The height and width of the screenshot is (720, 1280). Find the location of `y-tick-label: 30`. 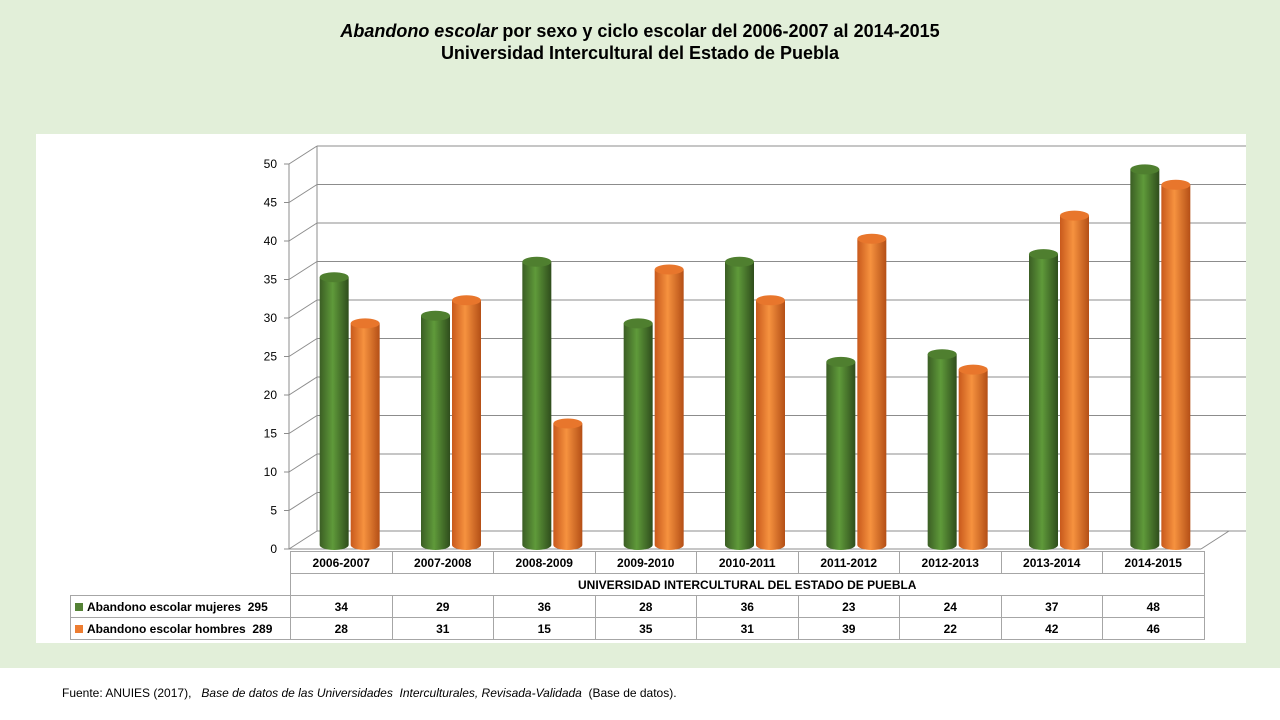

y-tick-label: 30 is located at coordinates (271, 318).